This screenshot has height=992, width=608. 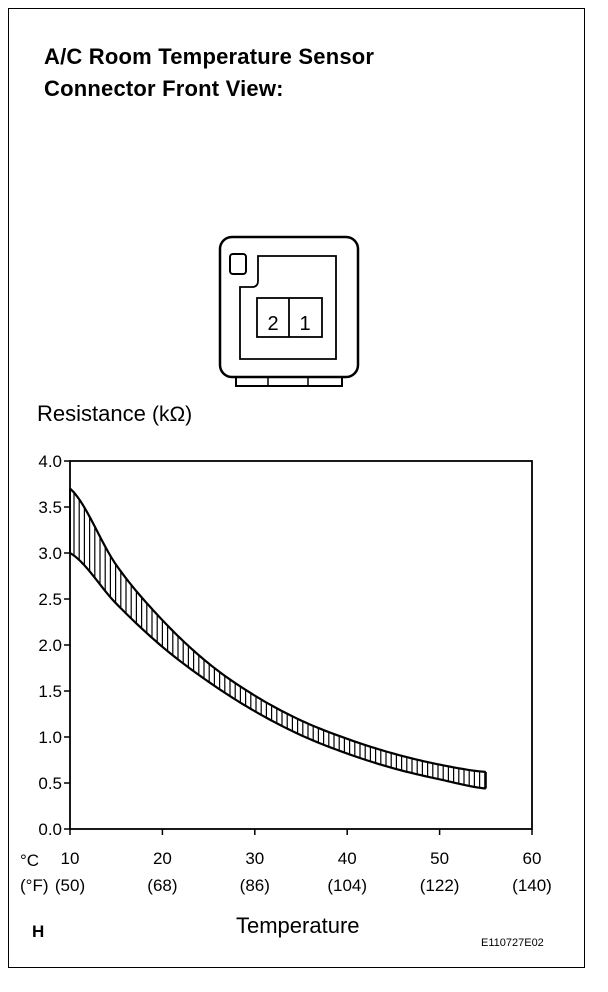 I want to click on y-axis-ticks: 0.0 0.5 1.0 1.5 2.0 2.5 3.0 3.5 4.0, so click(x=54, y=645).